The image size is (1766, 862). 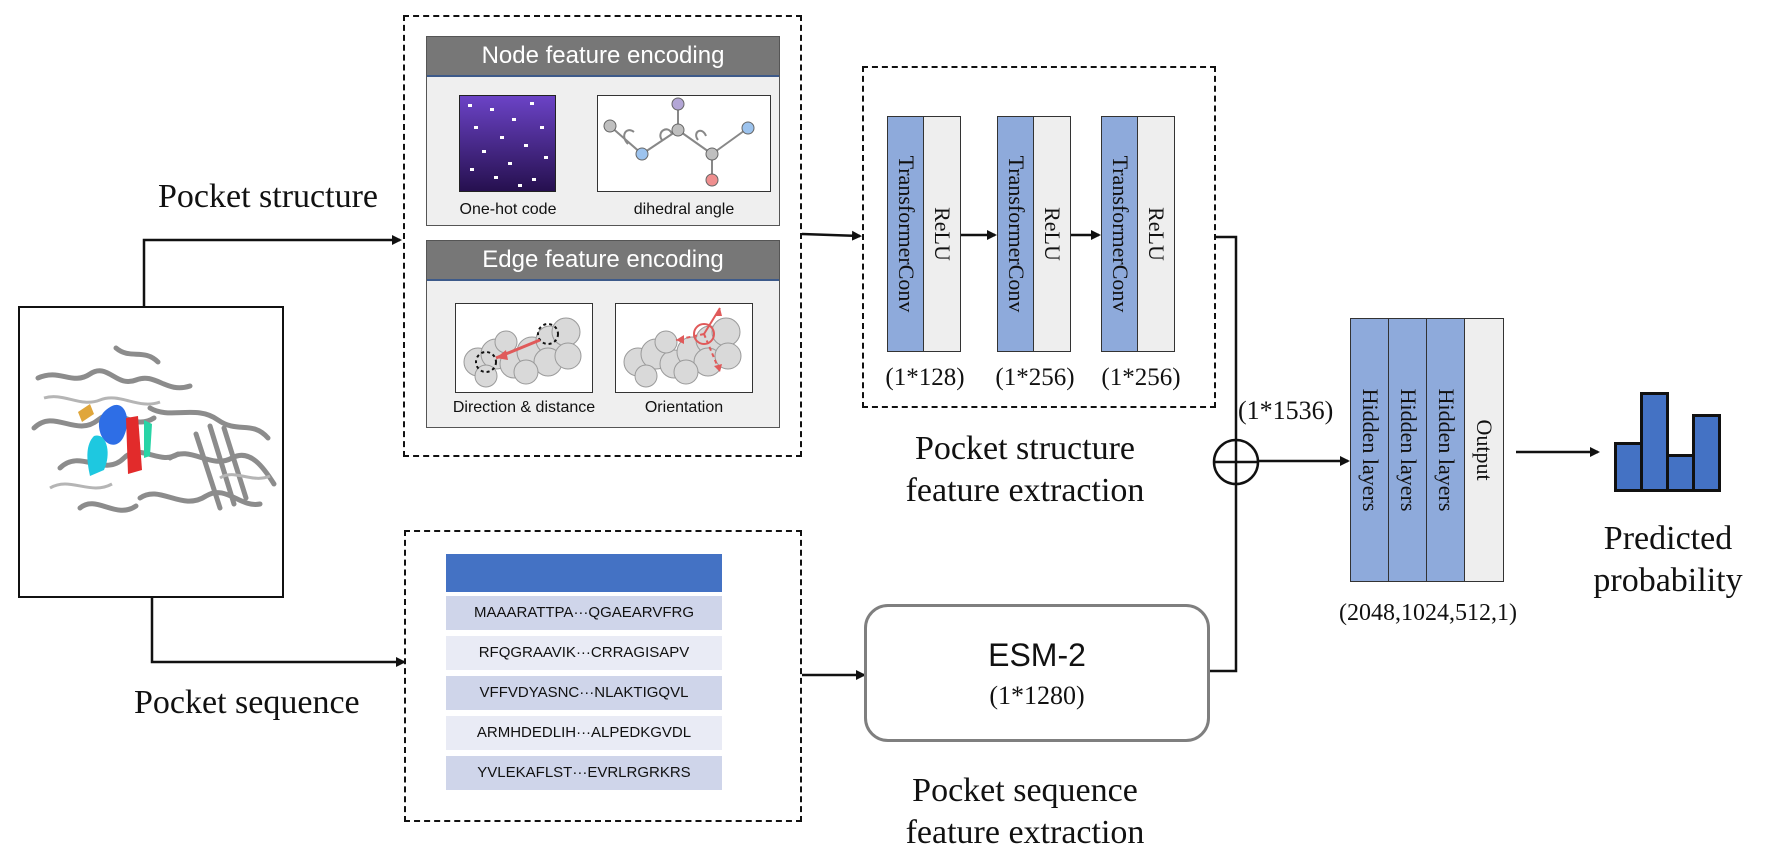 I want to click on encoding-to-extractor-arrow, so click(x=831, y=235).